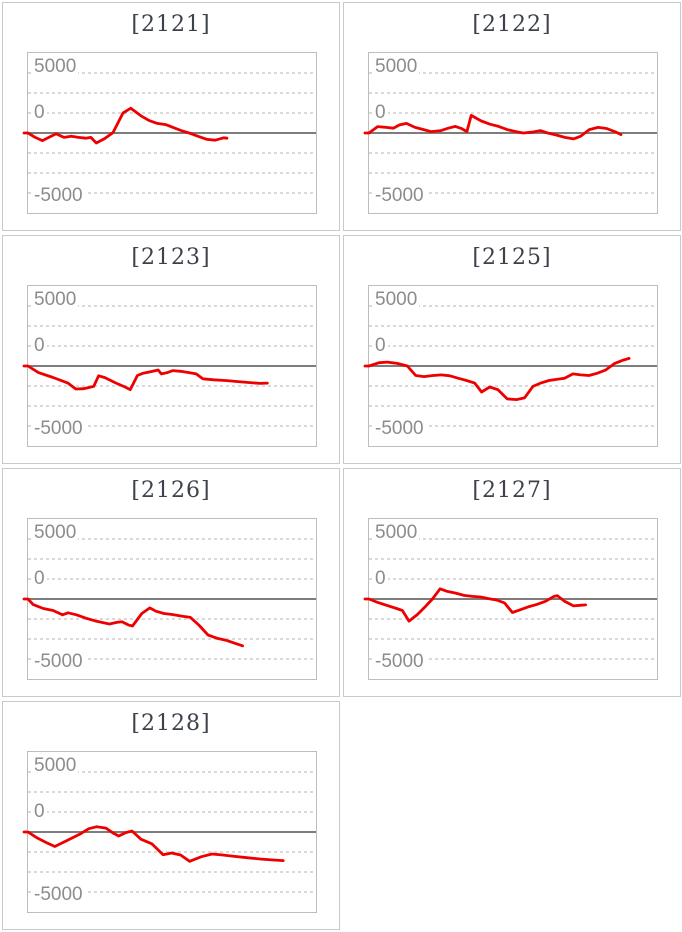 The image size is (682, 932). I want to click on chart-panel-2126: [2126] 5000 0 -5000, so click(171, 582).